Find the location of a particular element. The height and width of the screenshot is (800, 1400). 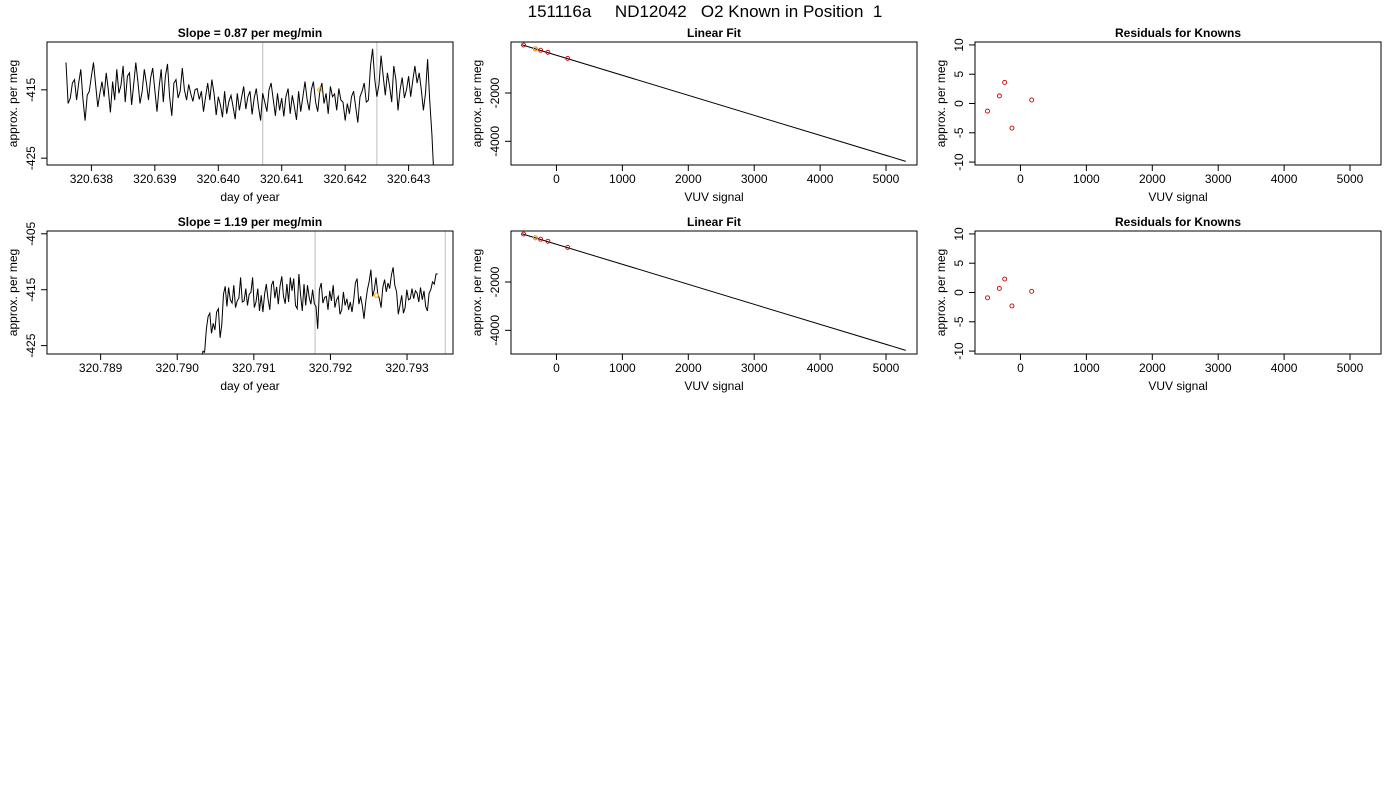

y-tick-label: -10 is located at coordinates (959, 162).